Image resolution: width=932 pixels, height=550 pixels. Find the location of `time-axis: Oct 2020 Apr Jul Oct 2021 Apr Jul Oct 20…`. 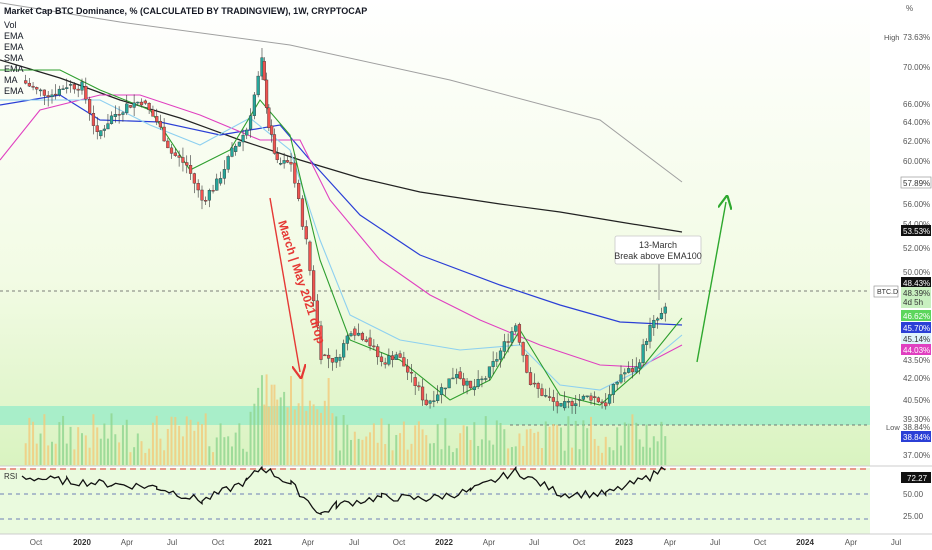

time-axis: Oct 2020 Apr Jul Oct 2021 Apr Jul Oct 20… is located at coordinates (466, 542).